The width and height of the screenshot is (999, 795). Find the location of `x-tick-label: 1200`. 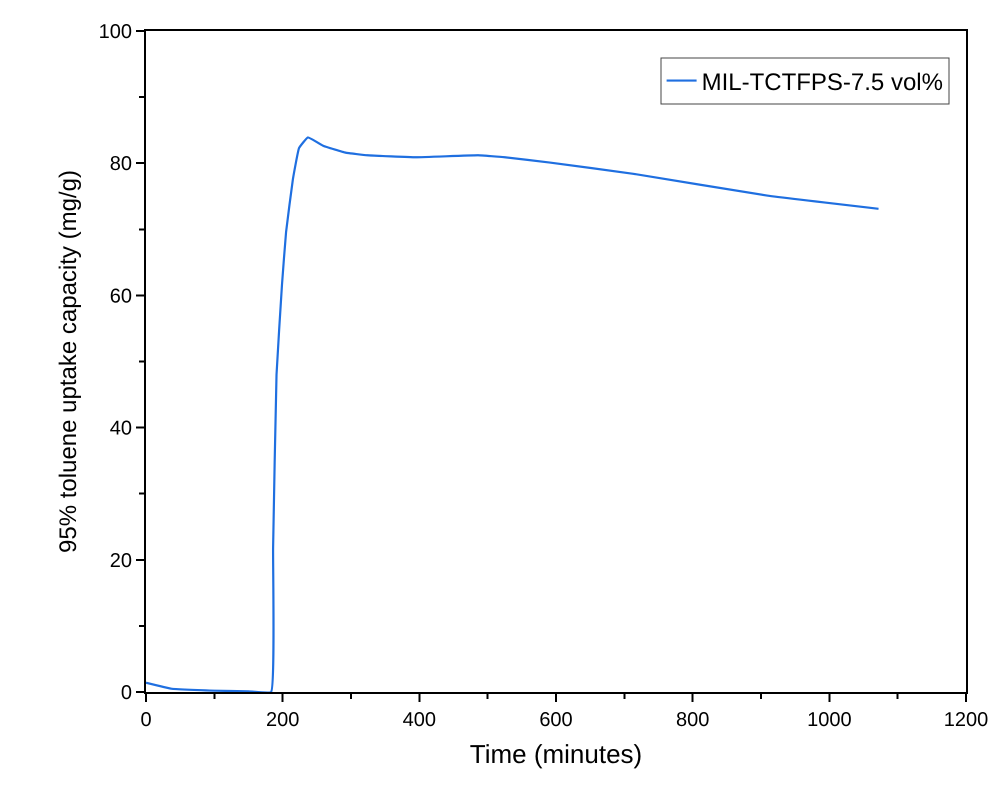

x-tick-label: 1200 is located at coordinates (966, 720).